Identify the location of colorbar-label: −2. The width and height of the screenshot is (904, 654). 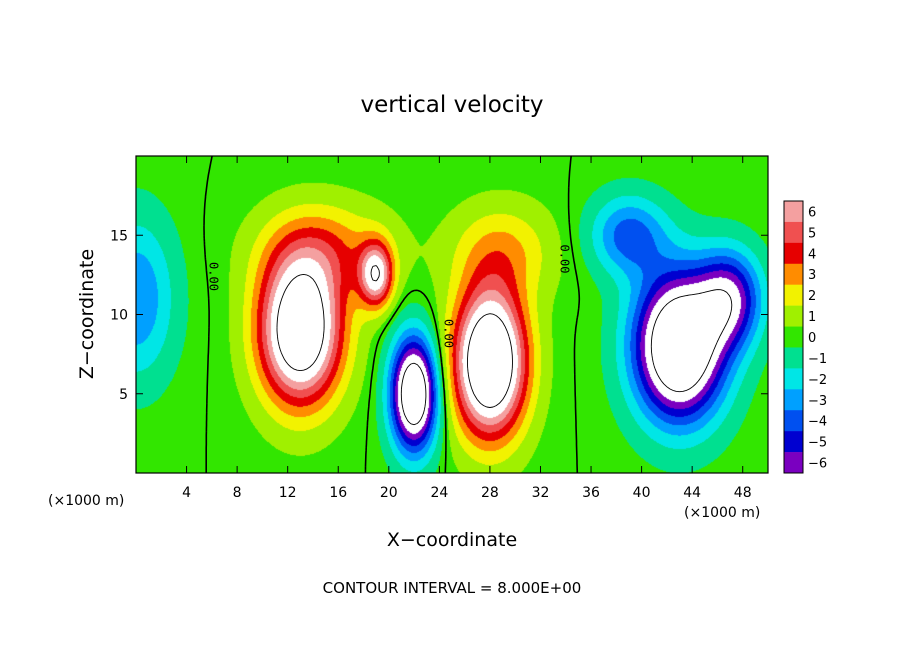
(817, 380).